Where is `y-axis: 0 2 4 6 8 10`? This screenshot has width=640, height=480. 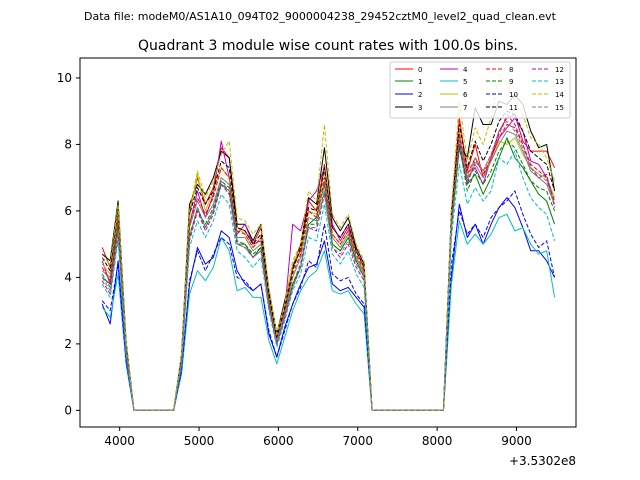
y-axis: 0 2 4 6 8 10 is located at coordinates (68, 244).